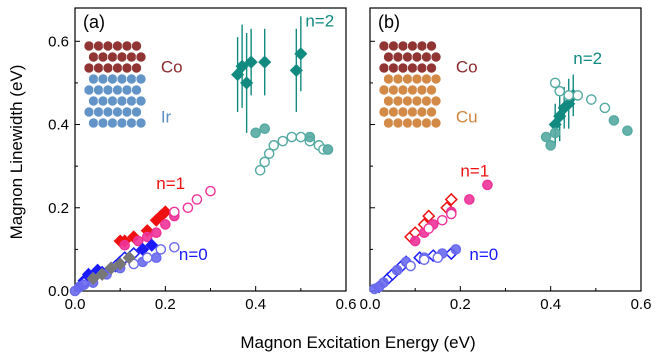 The height and width of the screenshot is (356, 658). Describe the element at coordinates (193, 254) in the screenshot. I see `annotation-label: n=0` at that location.